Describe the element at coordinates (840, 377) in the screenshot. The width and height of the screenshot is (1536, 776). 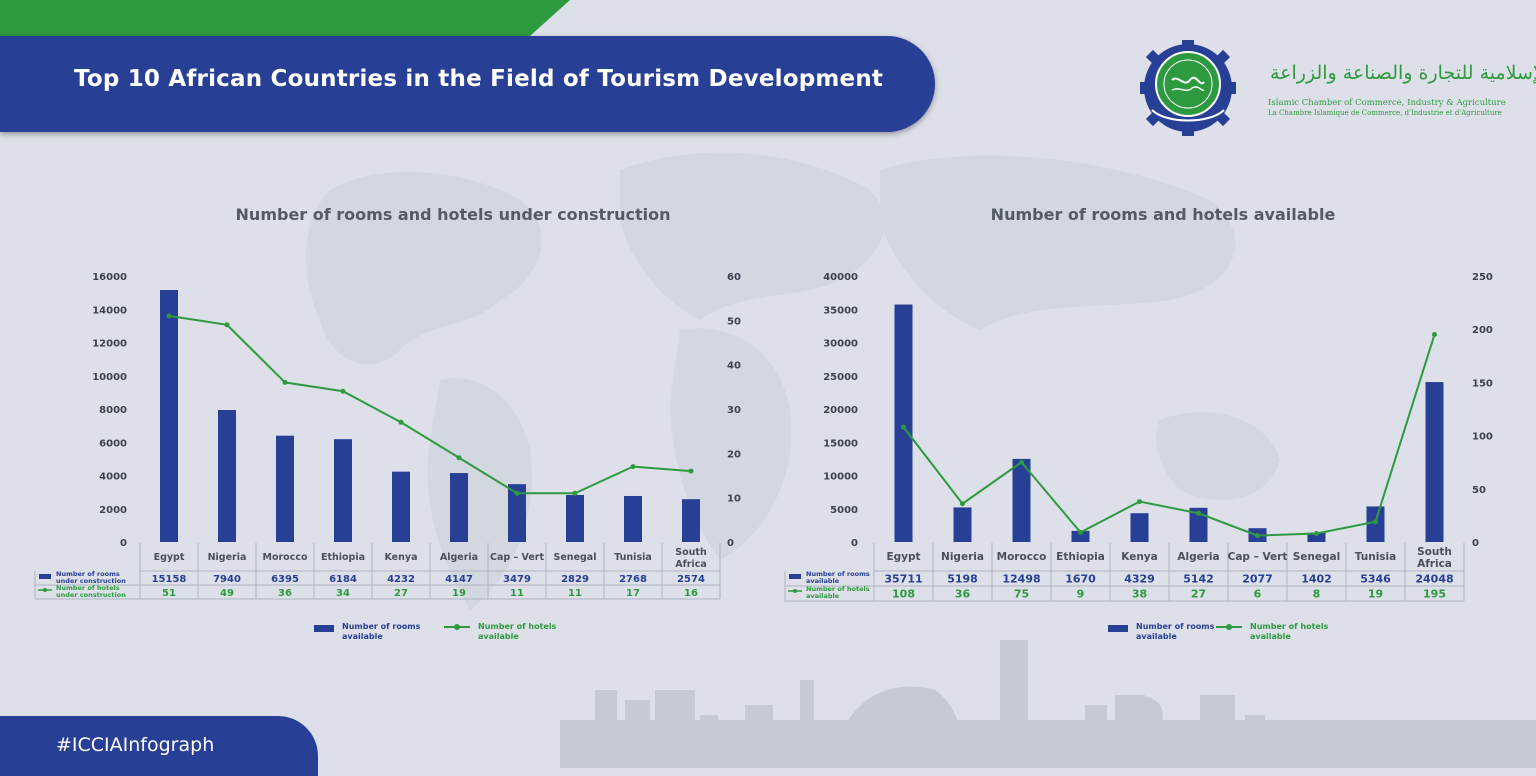
I see `y-left-tick-label: 25000` at that location.